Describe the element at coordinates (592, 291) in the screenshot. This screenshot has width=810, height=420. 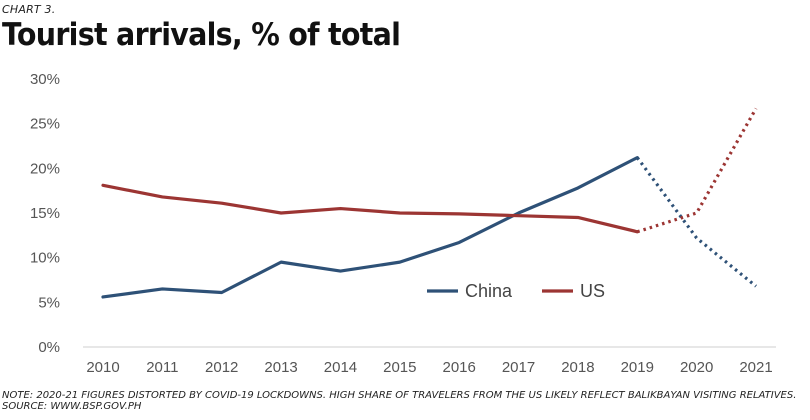
I see `us-legend-label: US` at that location.